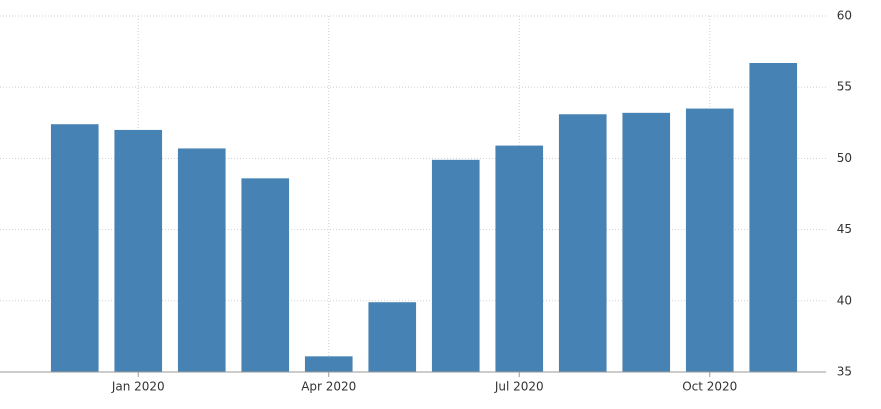 This screenshot has height=409, width=881. Describe the element at coordinates (709, 387) in the screenshot. I see `x-tick-label: Oct 2020` at that location.